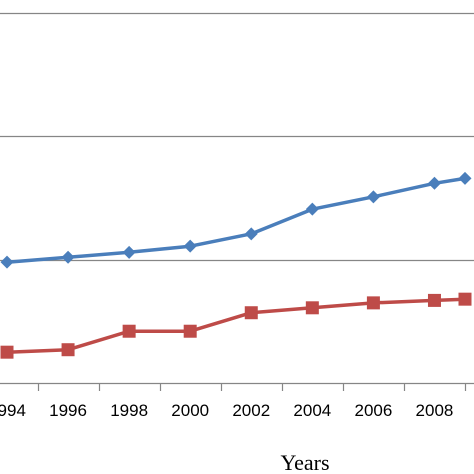 This screenshot has width=474, height=474. I want to click on x-tick-label: 2000, so click(190, 410).